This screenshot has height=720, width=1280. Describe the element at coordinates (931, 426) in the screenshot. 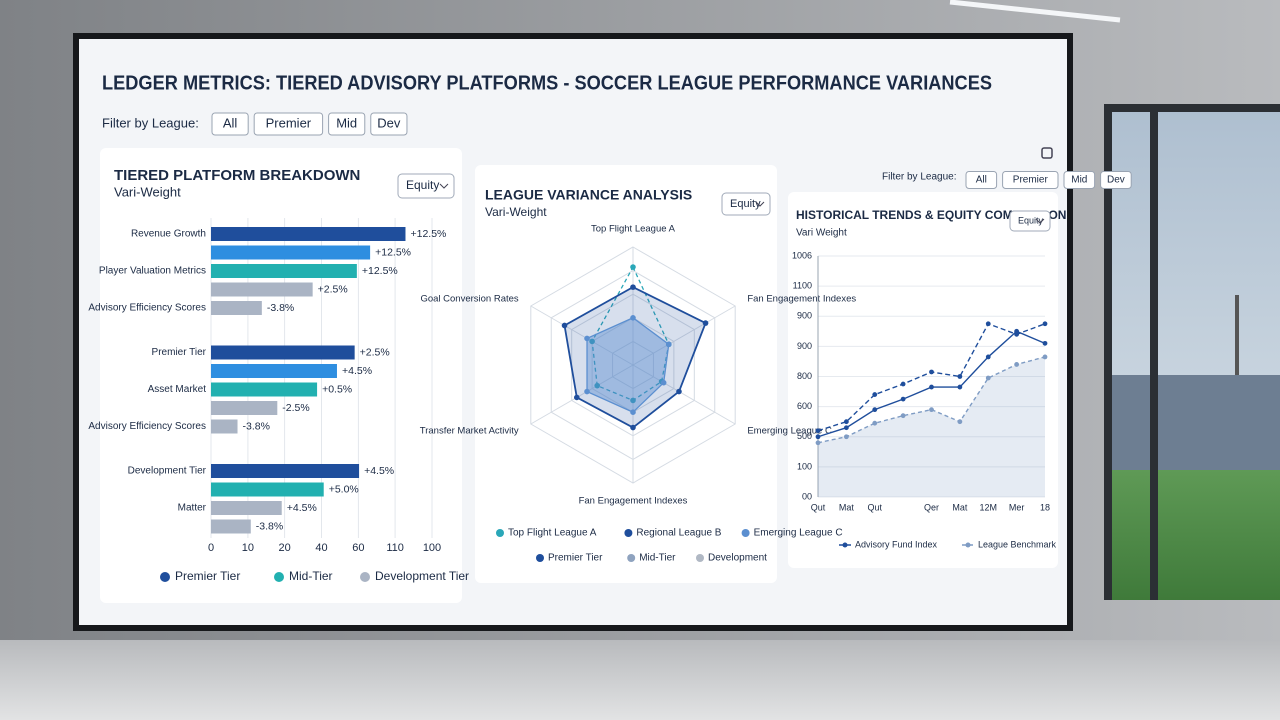

I see `benchmark-area` at that location.